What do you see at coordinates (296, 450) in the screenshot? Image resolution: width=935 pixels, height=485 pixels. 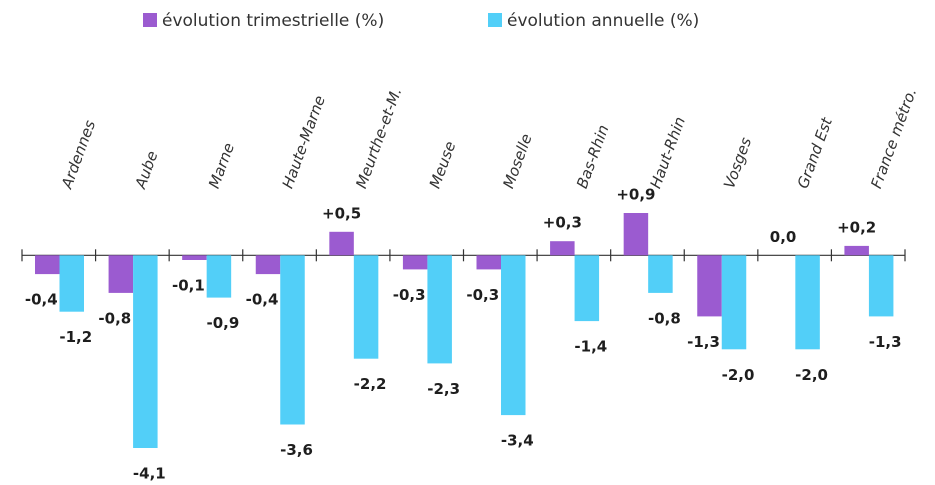 I see `value-label: -3,6` at bounding box center [296, 450].